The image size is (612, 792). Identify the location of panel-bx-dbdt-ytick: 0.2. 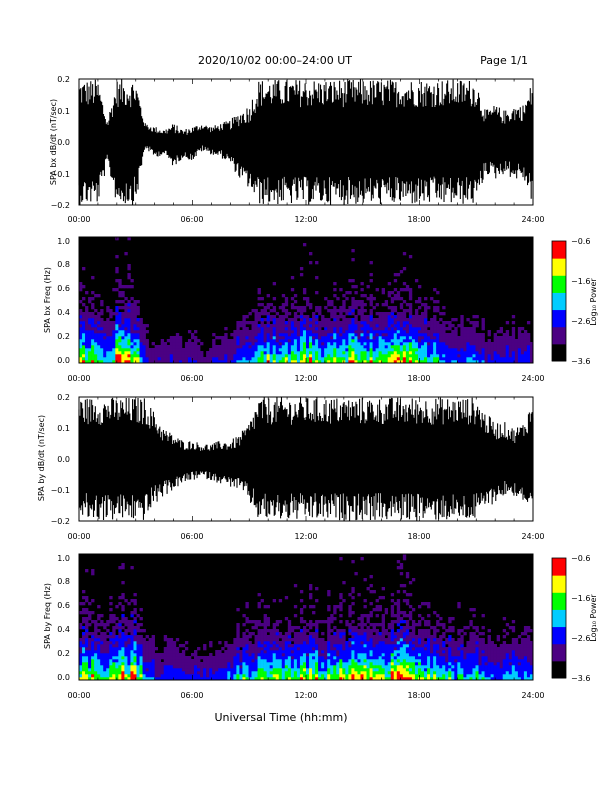
(63, 79).